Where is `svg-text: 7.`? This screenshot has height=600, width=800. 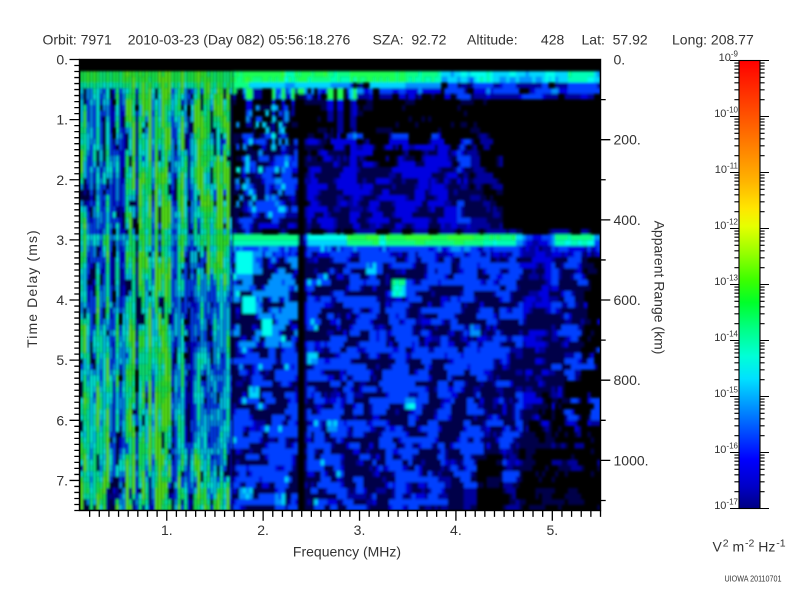 svg-text: 7. is located at coordinates (62, 480).